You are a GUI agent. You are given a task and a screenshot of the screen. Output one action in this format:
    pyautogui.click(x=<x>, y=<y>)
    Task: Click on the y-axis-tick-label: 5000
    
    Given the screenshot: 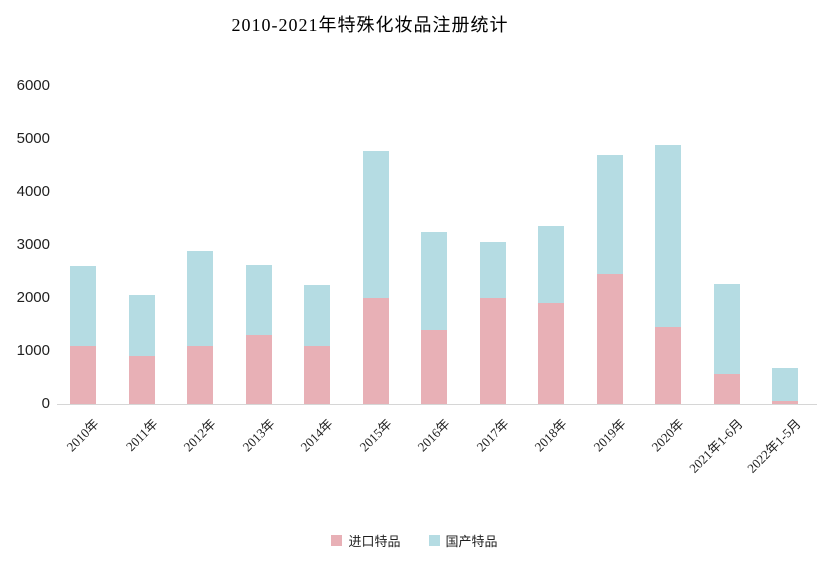 What is the action you would take?
    pyautogui.click(x=33, y=138)
    